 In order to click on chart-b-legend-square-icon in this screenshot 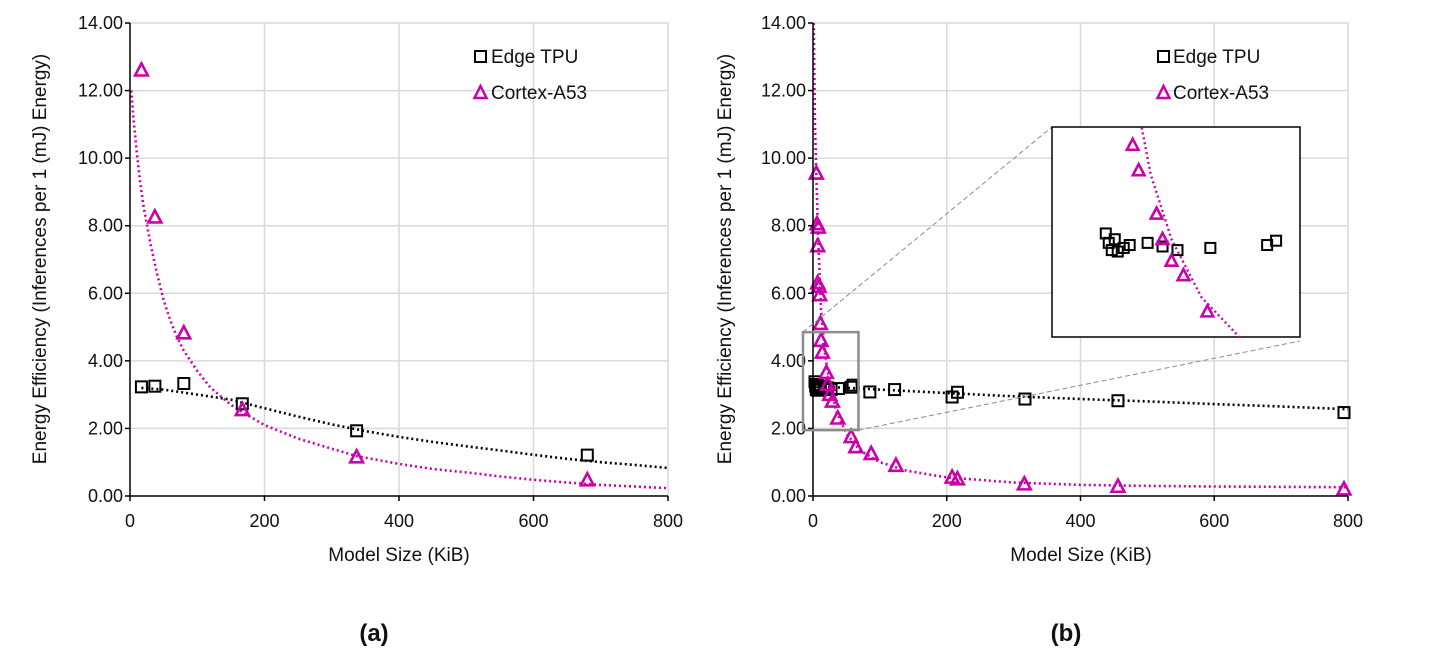, I will do `click(1163, 56)`.